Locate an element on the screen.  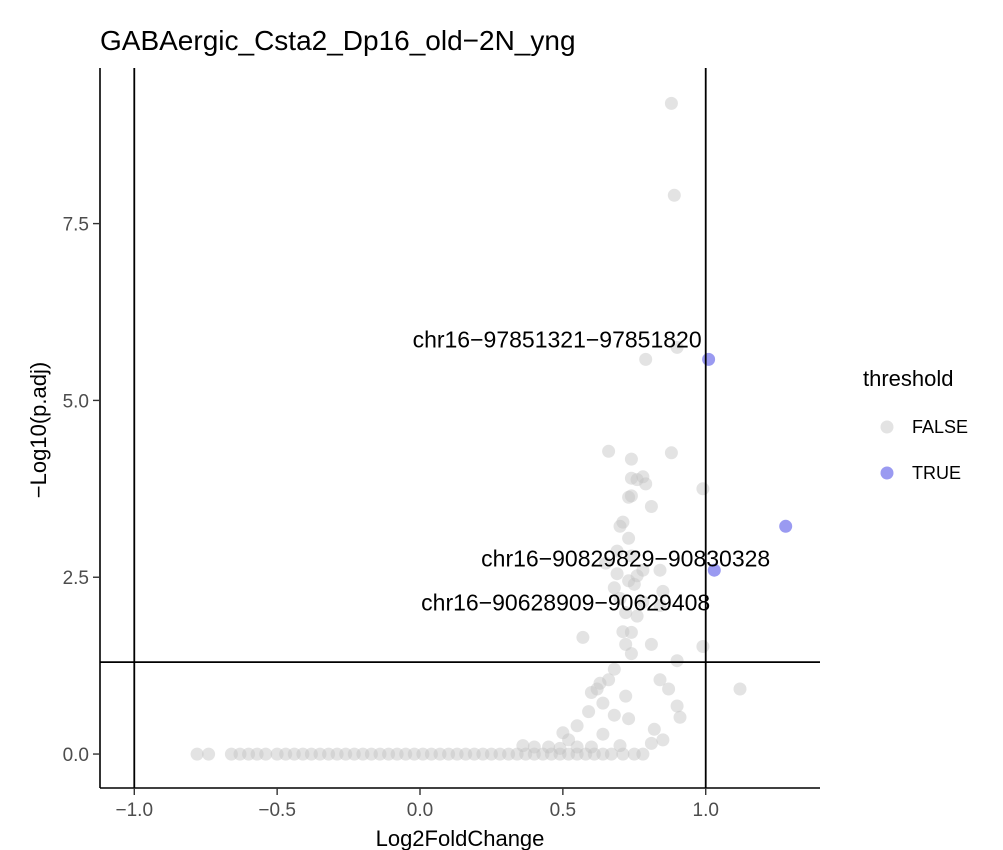
legend-false-key is located at coordinates (887, 427).